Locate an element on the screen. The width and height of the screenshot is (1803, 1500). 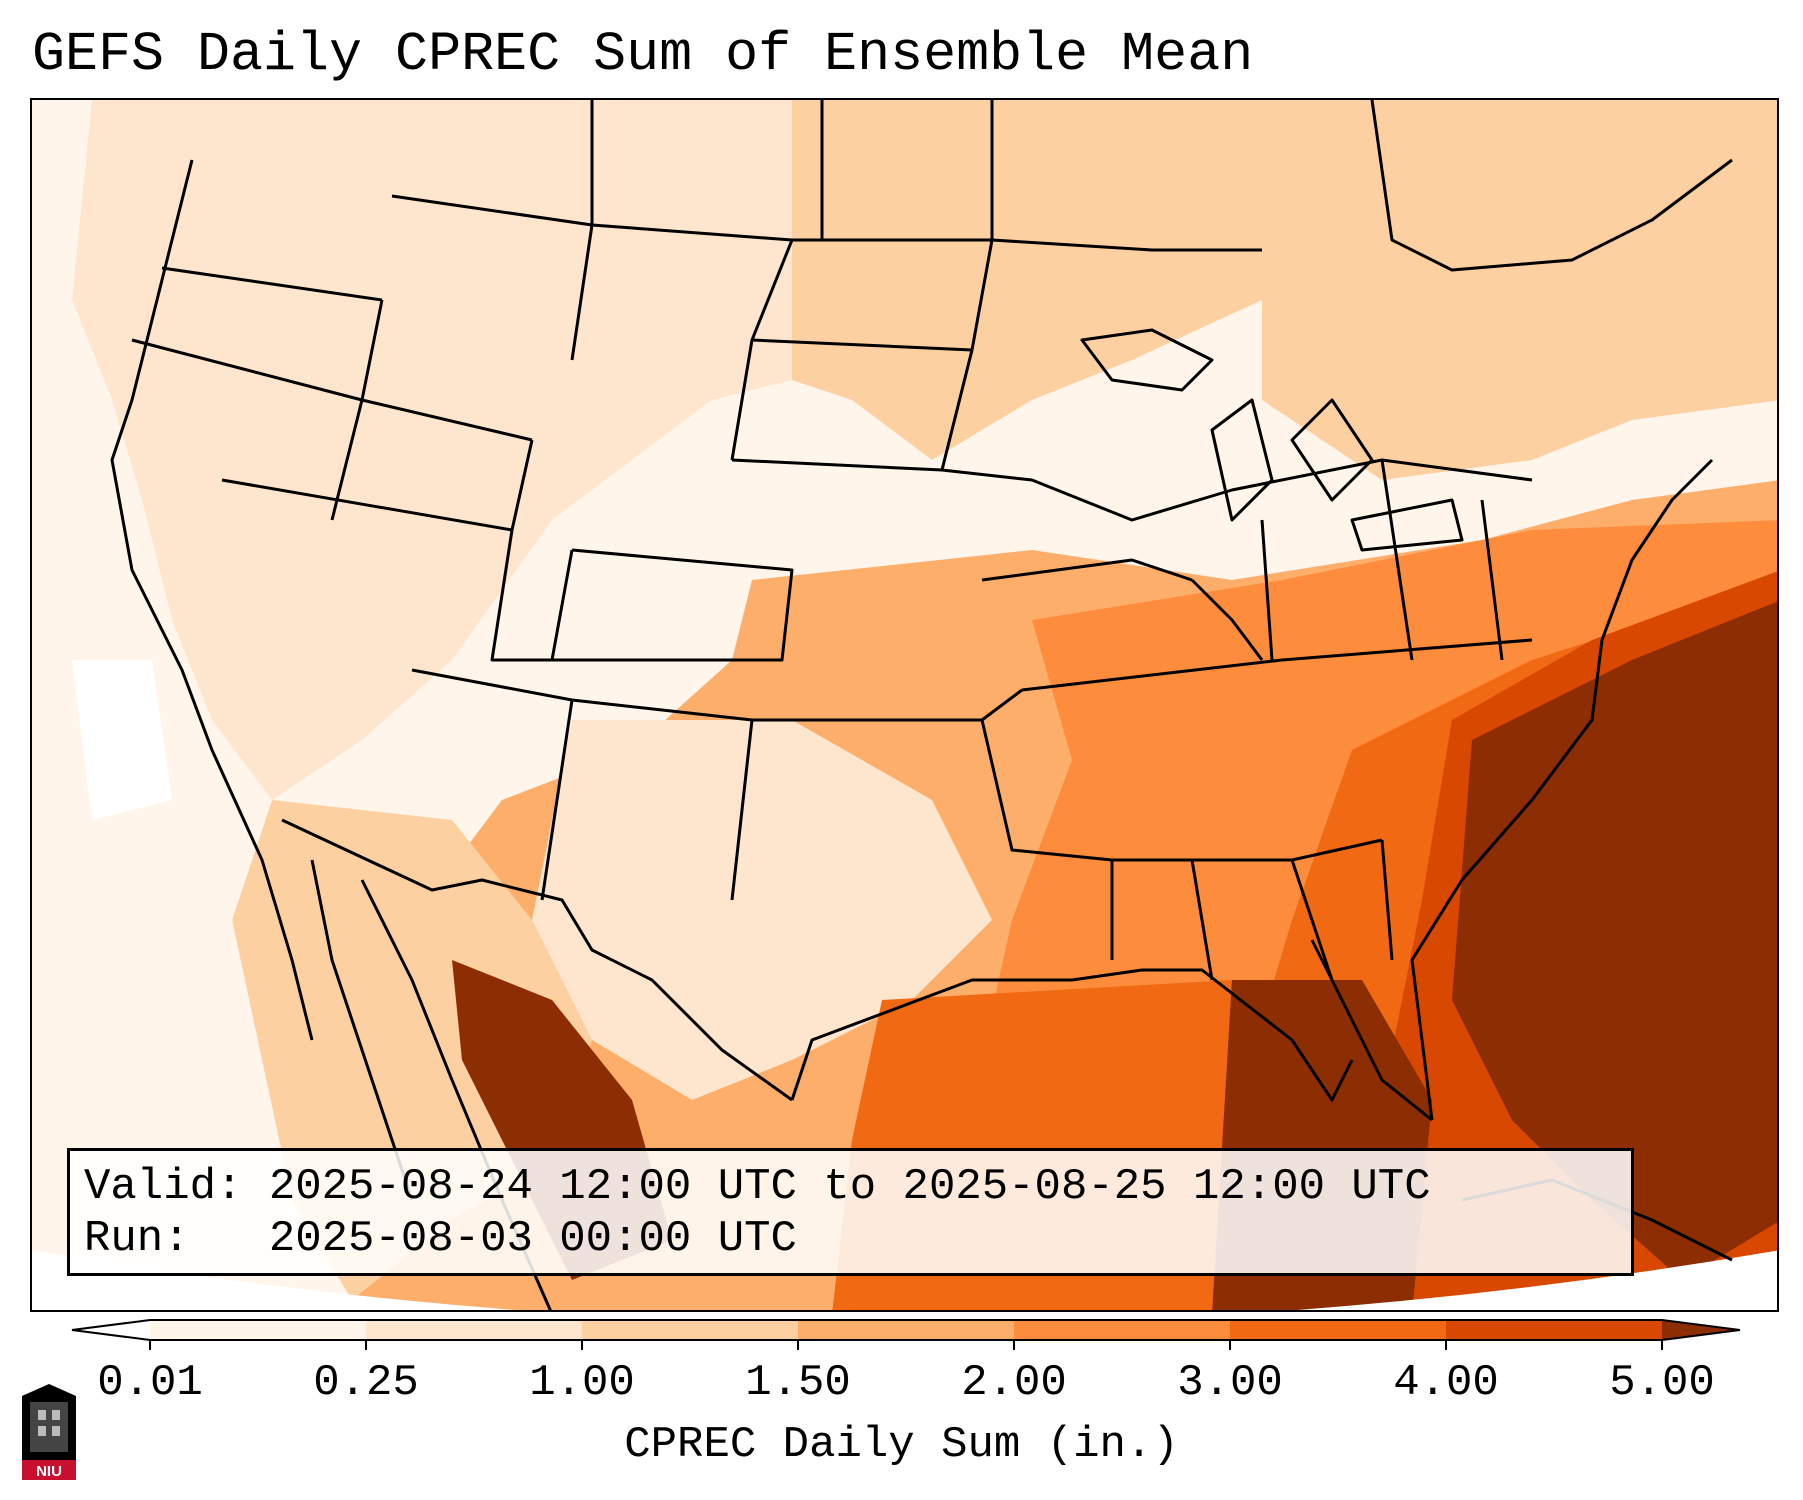
niu-logo: NIU is located at coordinates (49, 1432).